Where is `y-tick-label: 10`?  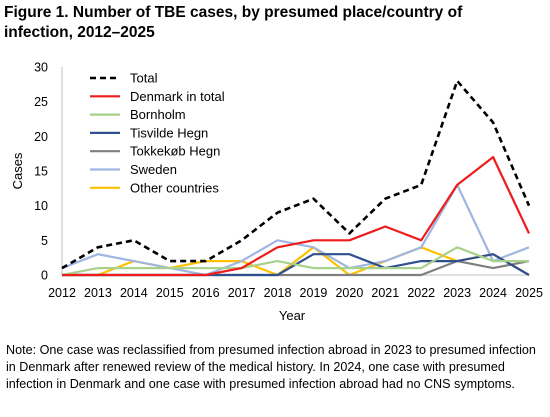
y-tick-label: 10 is located at coordinates (41, 206).